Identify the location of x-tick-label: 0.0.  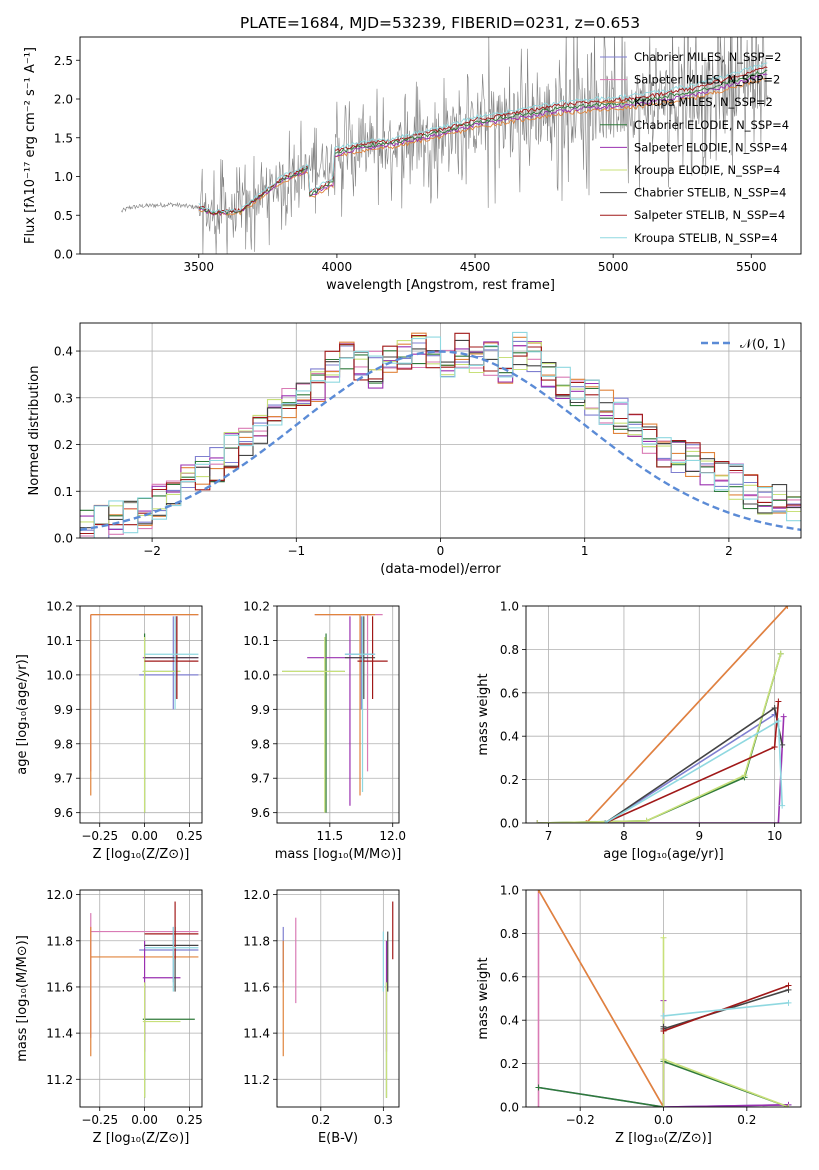
(663, 1120).